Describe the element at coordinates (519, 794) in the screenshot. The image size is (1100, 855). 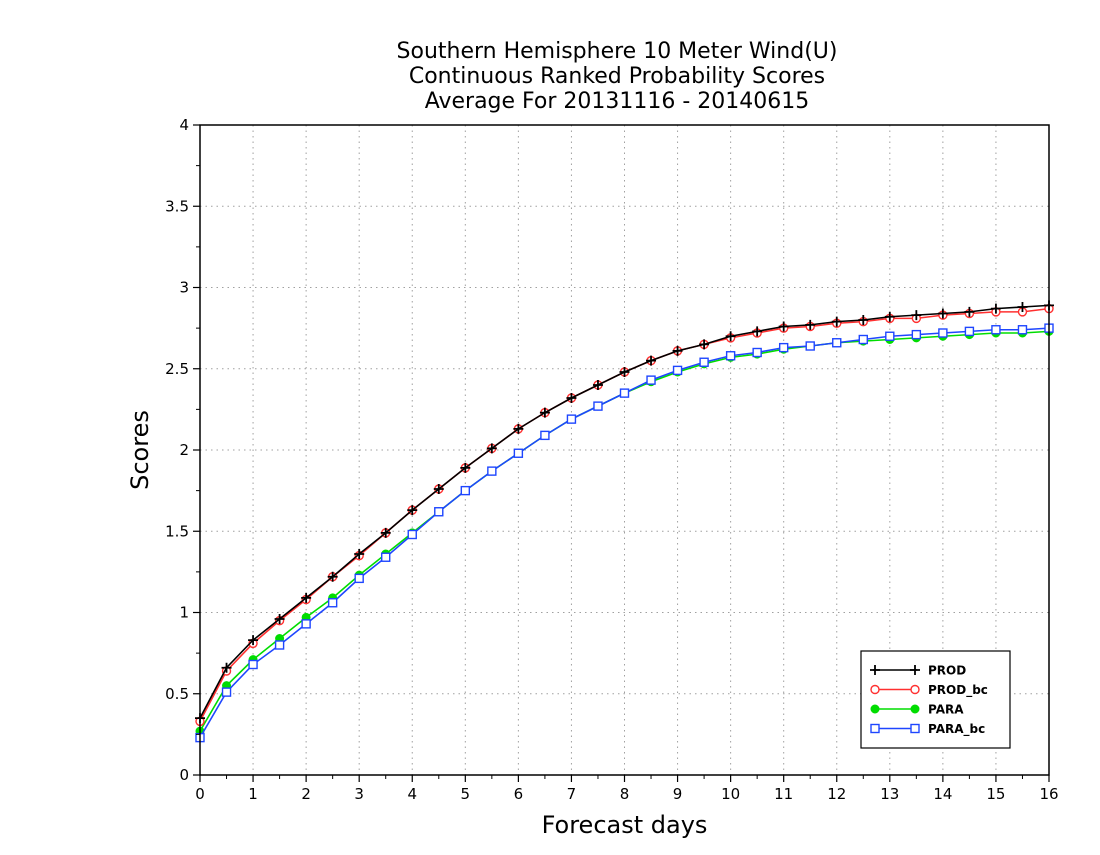
I see `x-tick-label: 6` at that location.